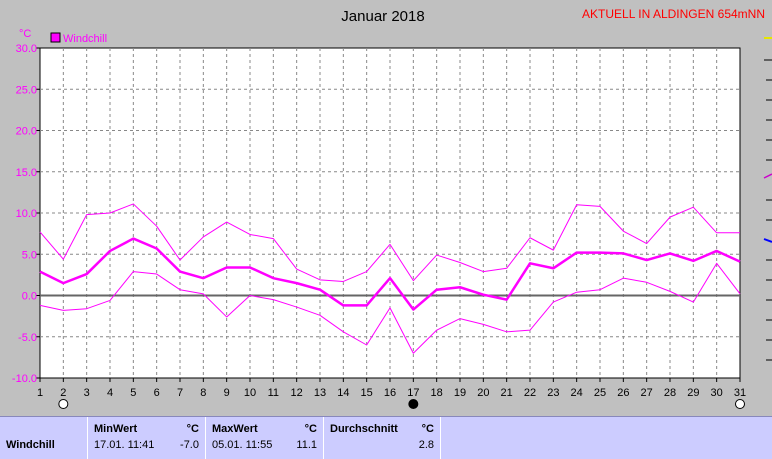 The width and height of the screenshot is (772, 459). Describe the element at coordinates (30, 445) in the screenshot. I see `stats-row-label: Windchill` at that location.